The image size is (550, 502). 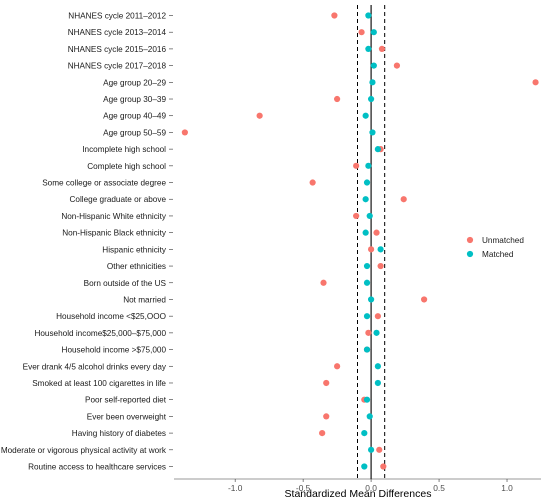 I want to click on x-tick-label: 0.5, so click(x=439, y=488).